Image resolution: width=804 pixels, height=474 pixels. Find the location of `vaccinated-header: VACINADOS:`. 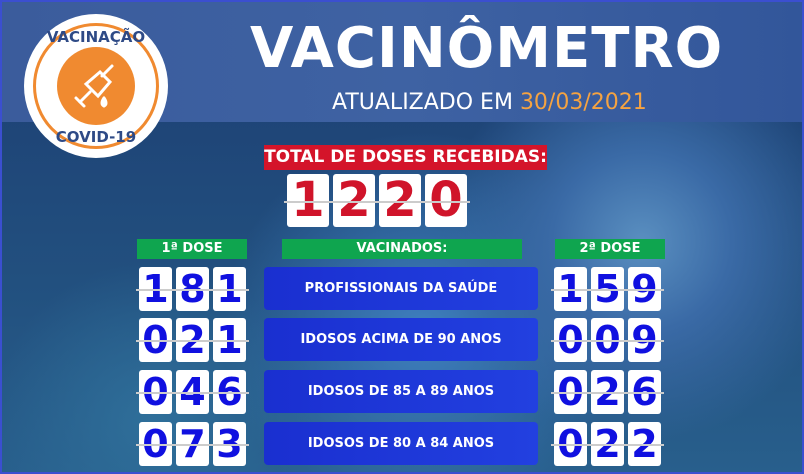

vaccinated-header: VACINADOS: is located at coordinates (402, 249).